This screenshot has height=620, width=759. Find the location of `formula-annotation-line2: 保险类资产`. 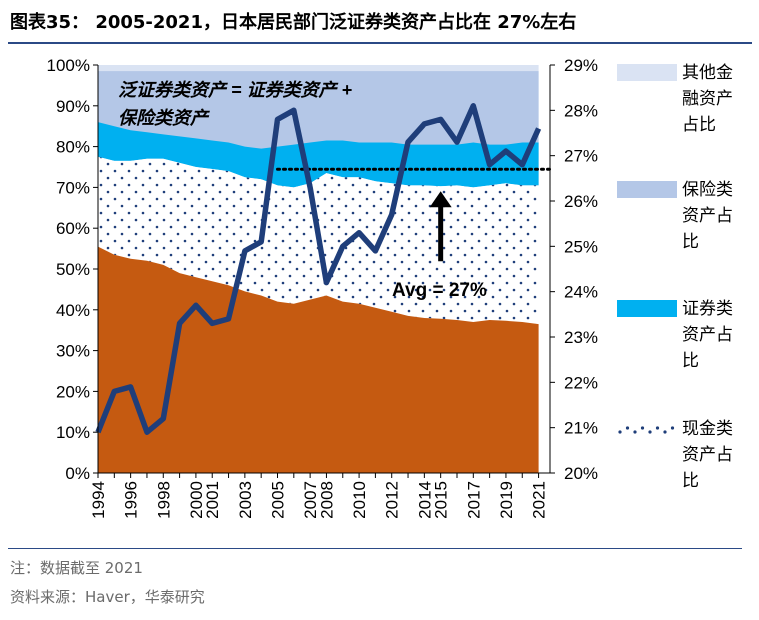

formula-annotation-line2: 保险类资产 is located at coordinates (164, 118).